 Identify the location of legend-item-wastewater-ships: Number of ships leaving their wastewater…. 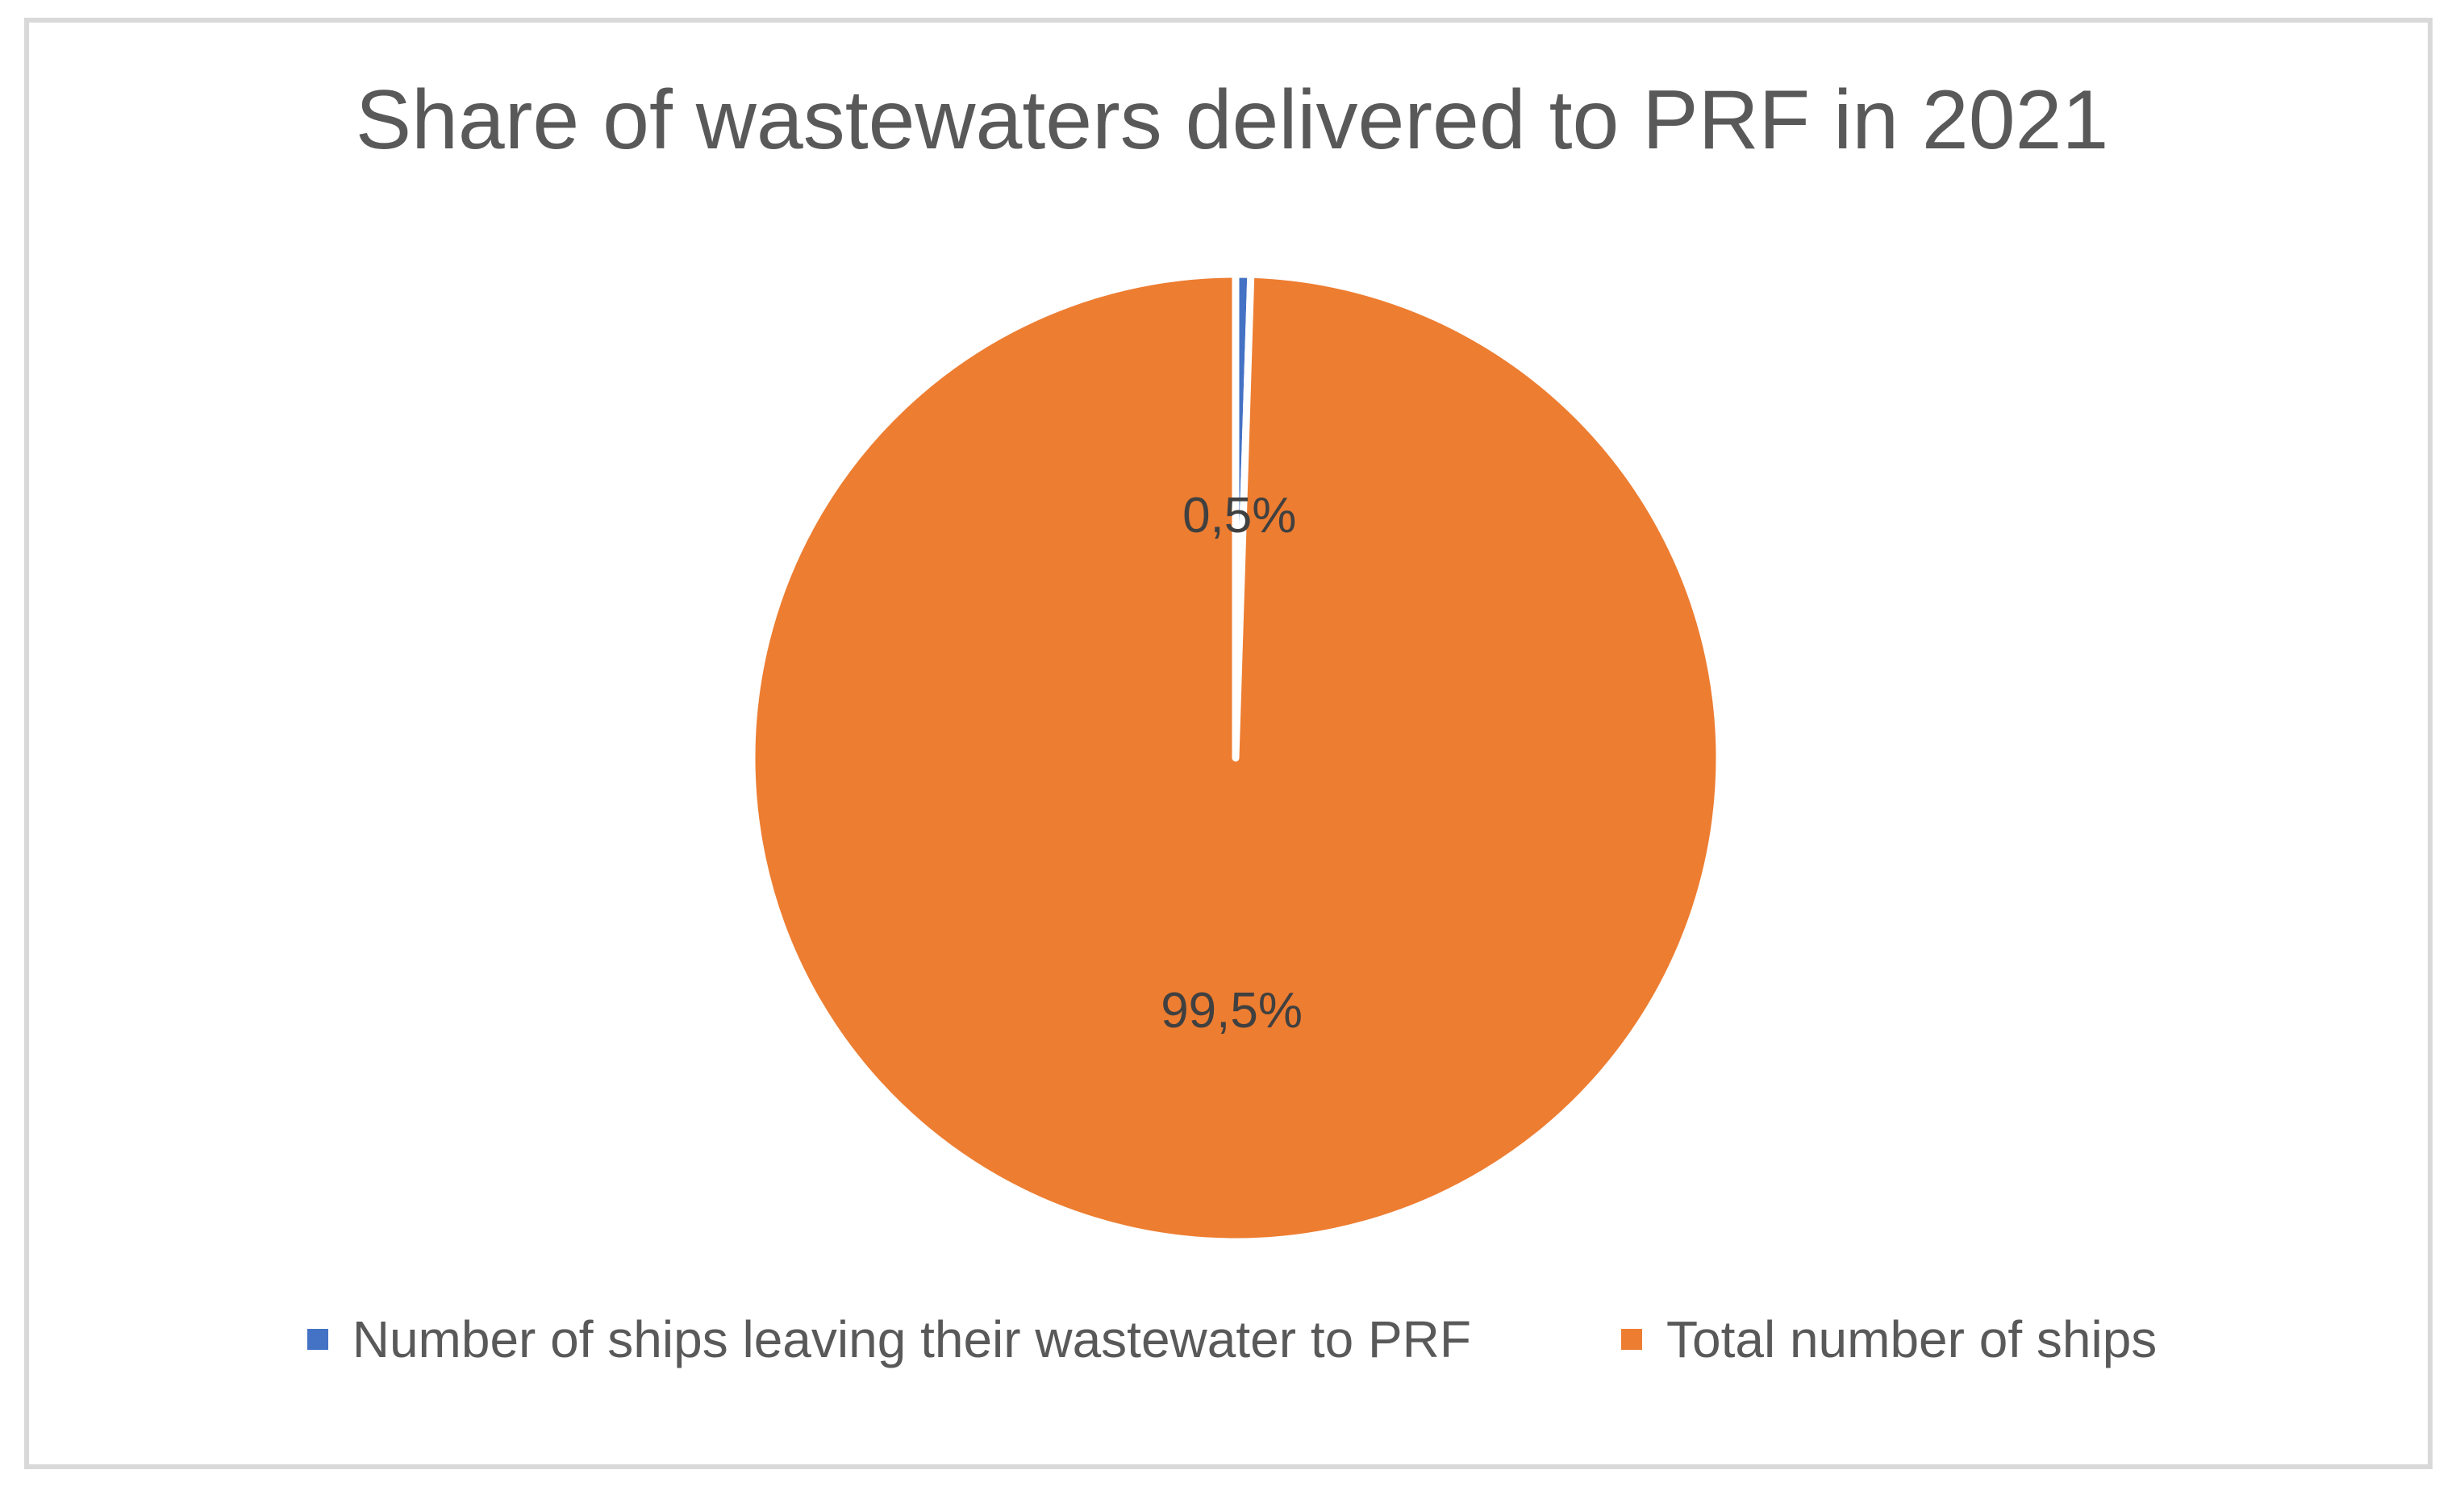
(888, 1339).